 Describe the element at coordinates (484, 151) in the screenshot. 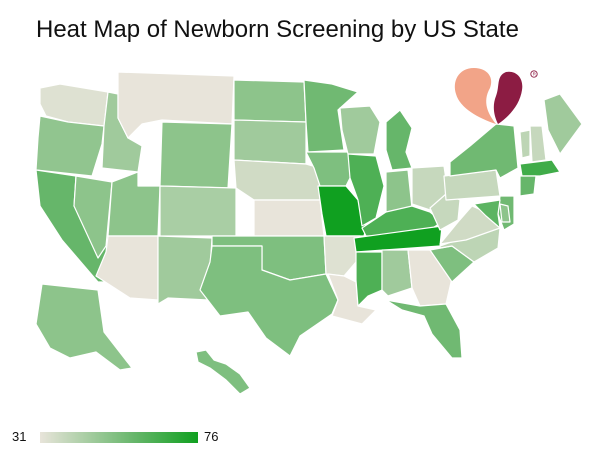

I see `state-ny` at that location.